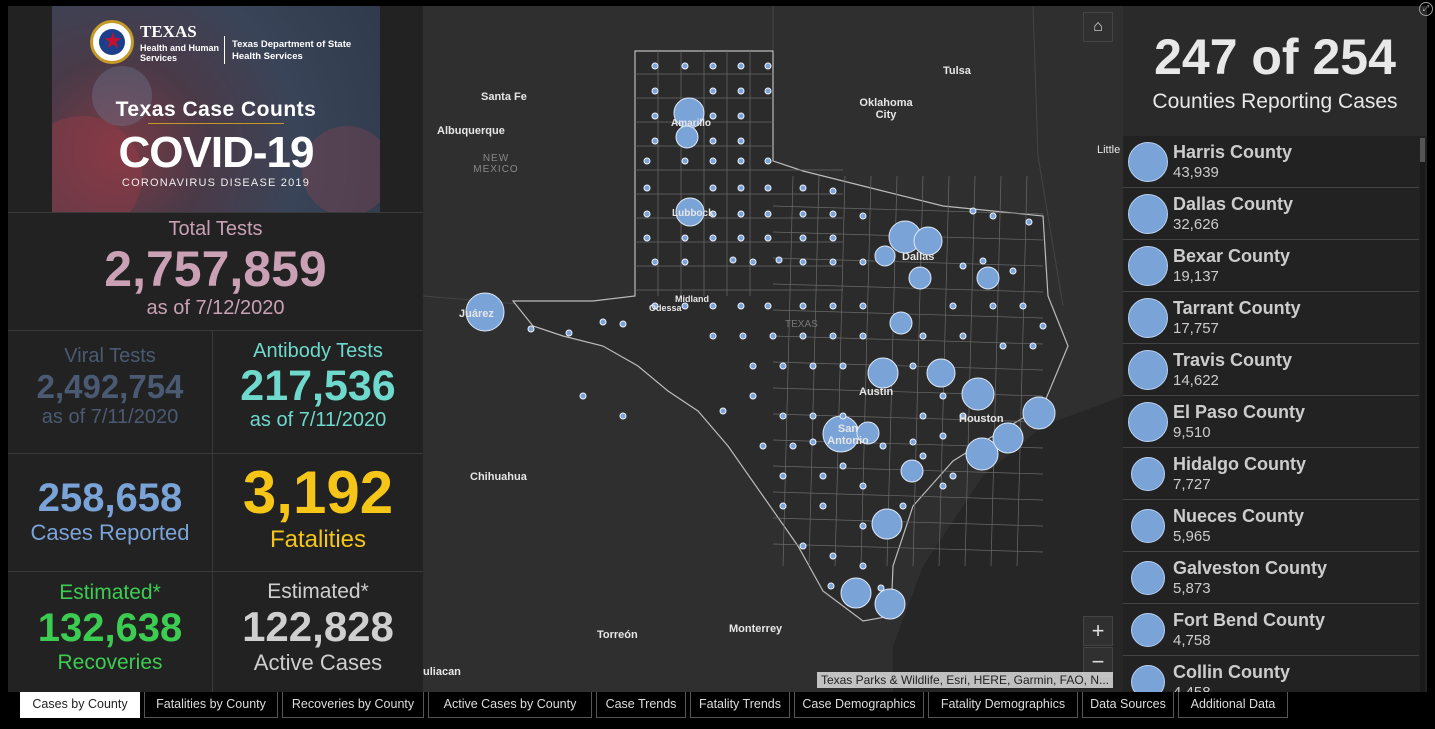 This screenshot has width=1435, height=729. What do you see at coordinates (1422, 150) in the screenshot?
I see `scroll-thumb` at bounding box center [1422, 150].